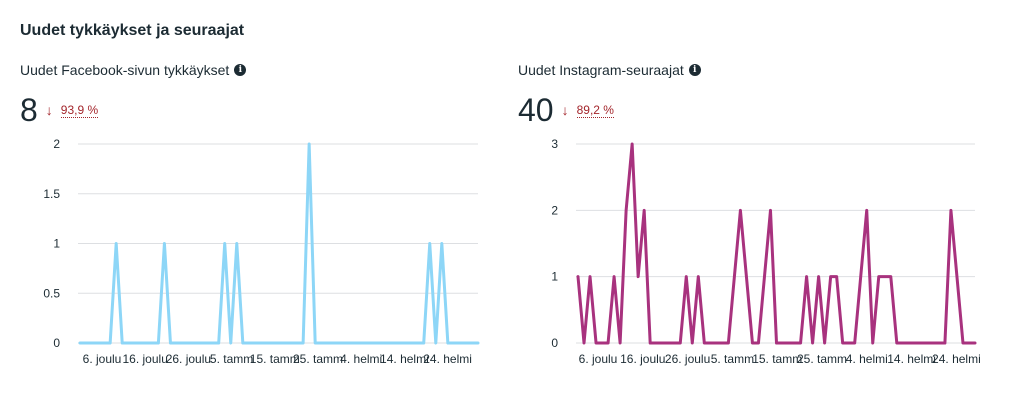 This screenshot has height=412, width=1020. What do you see at coordinates (601, 70) in the screenshot?
I see `instagram-followers-title-text: Uudet Instagram-seuraajat` at bounding box center [601, 70].